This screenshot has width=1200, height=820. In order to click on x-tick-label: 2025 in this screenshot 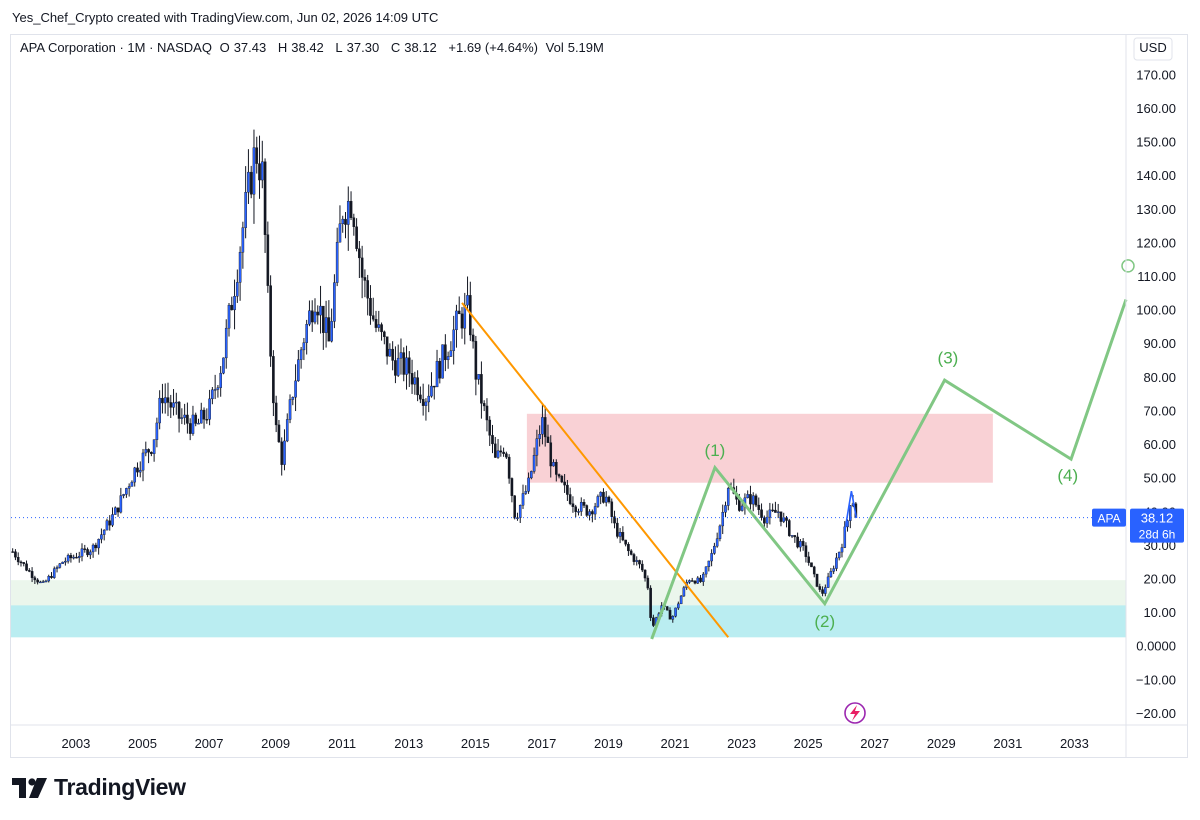, I will do `click(808, 743)`.